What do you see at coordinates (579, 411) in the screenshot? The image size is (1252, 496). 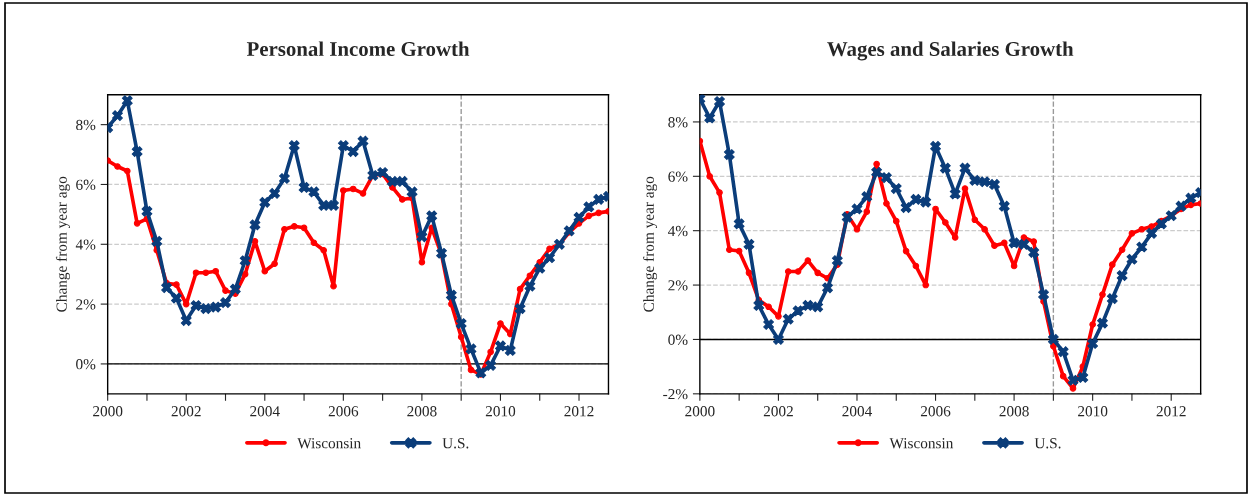 I see `x-tick-label: 2012` at bounding box center [579, 411].